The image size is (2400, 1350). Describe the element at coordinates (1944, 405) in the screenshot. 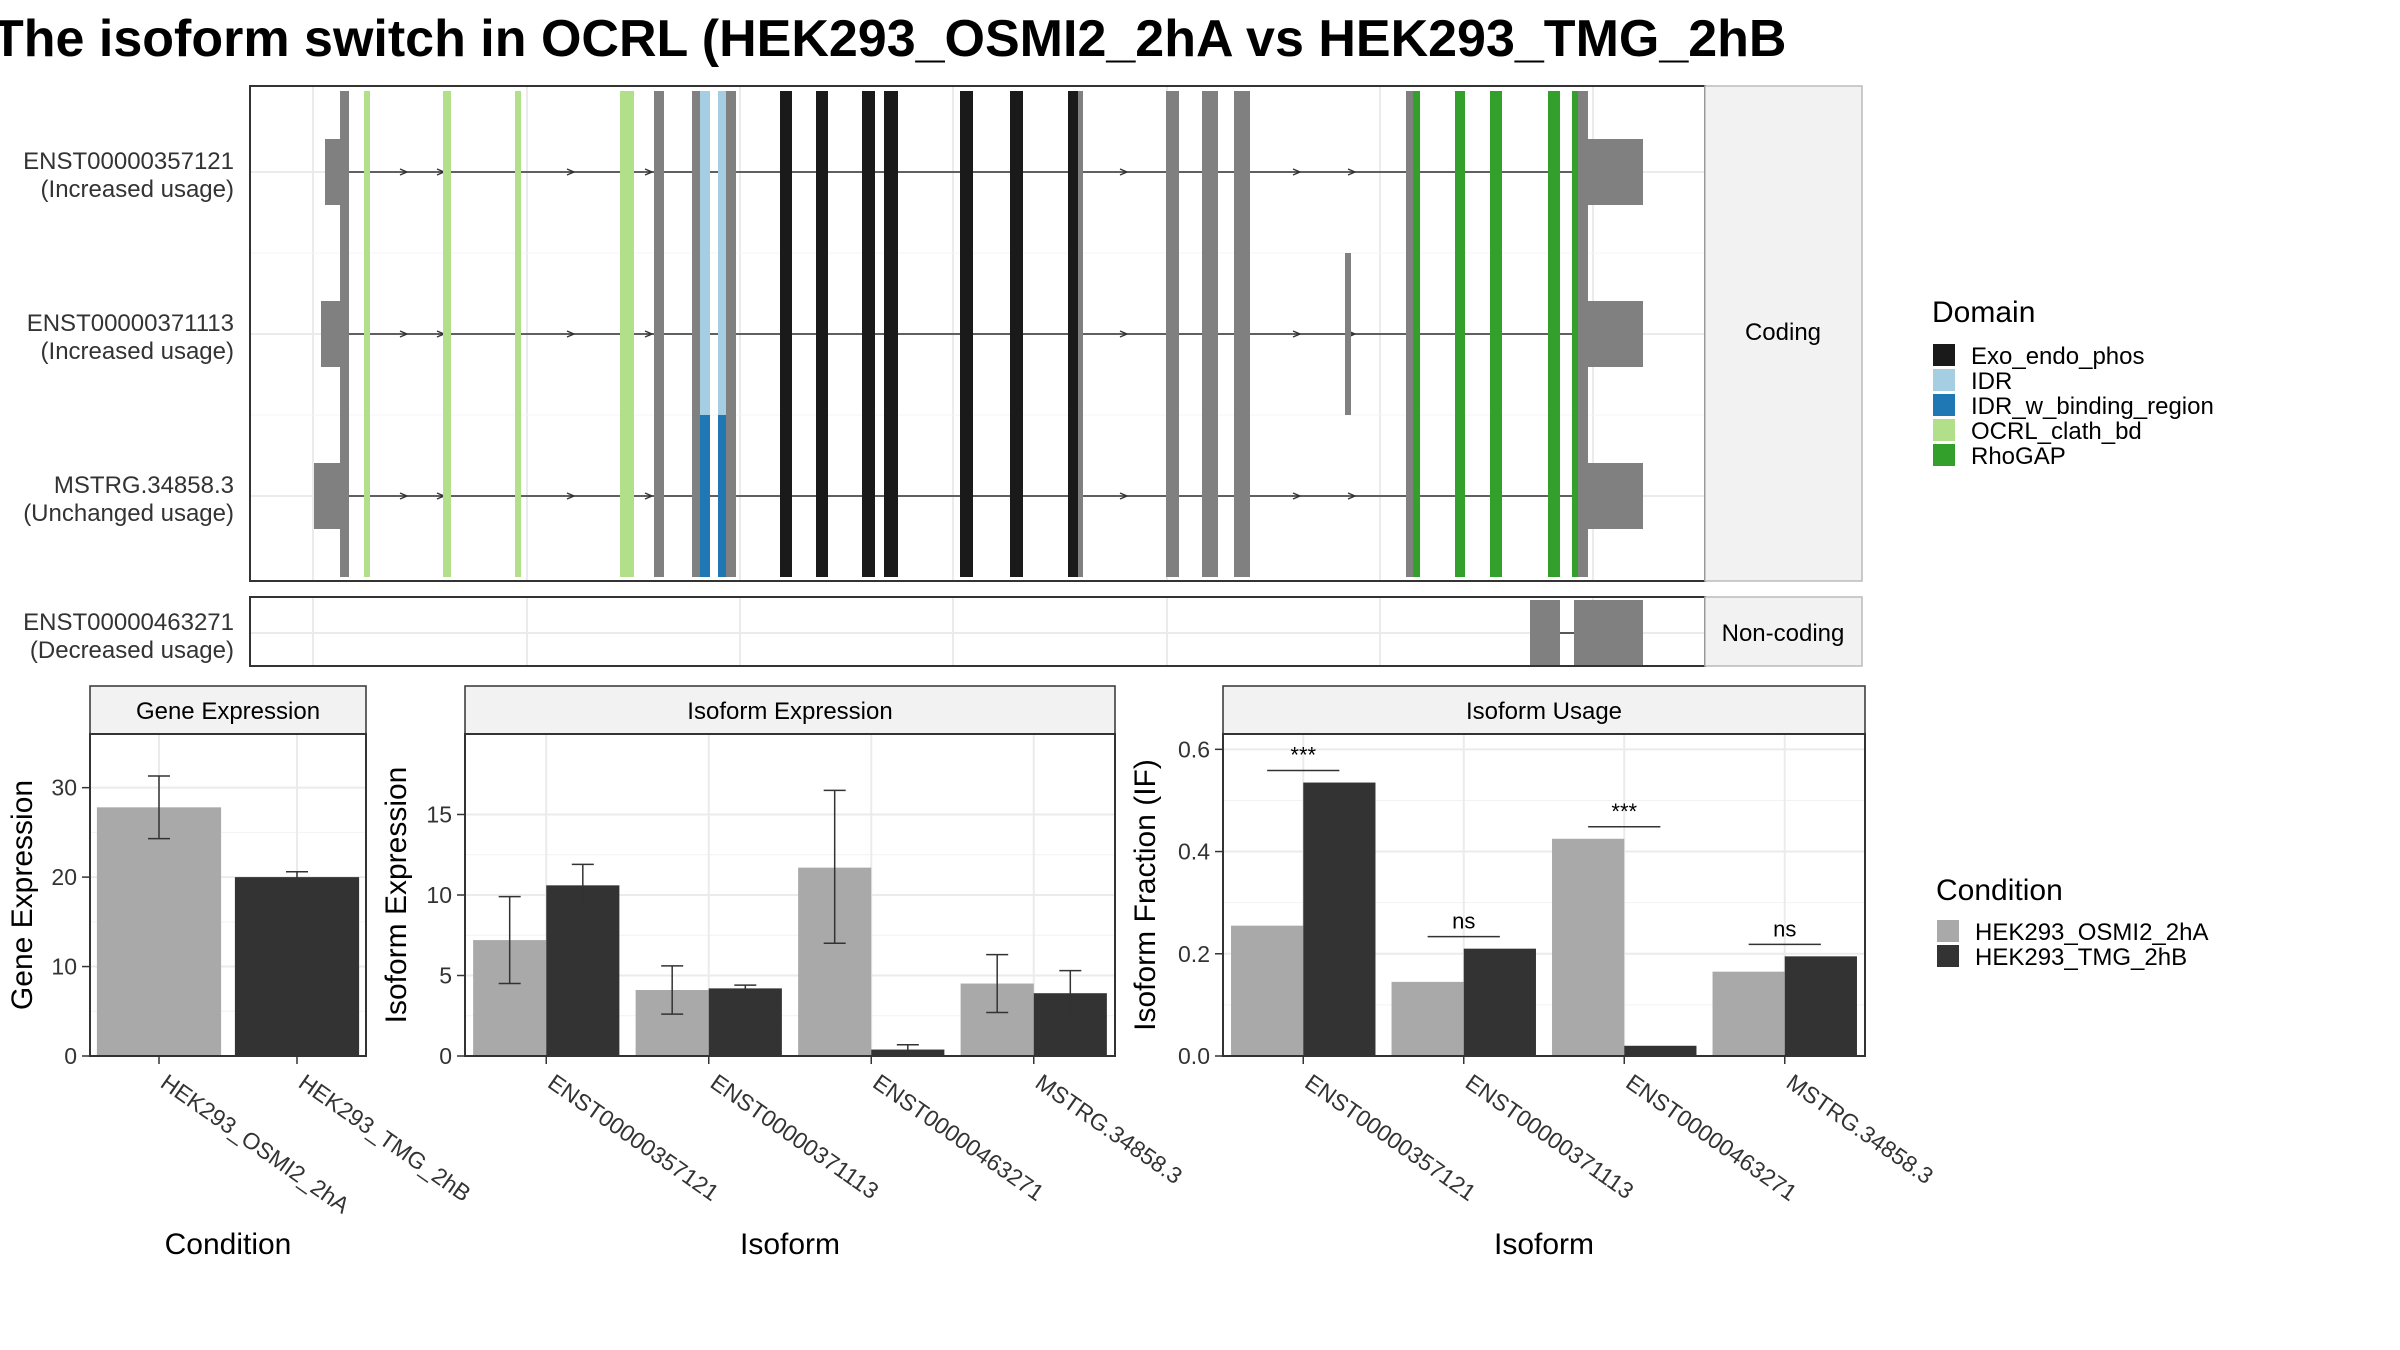

I see `legend-swatch-idr-w-binding-region` at that location.